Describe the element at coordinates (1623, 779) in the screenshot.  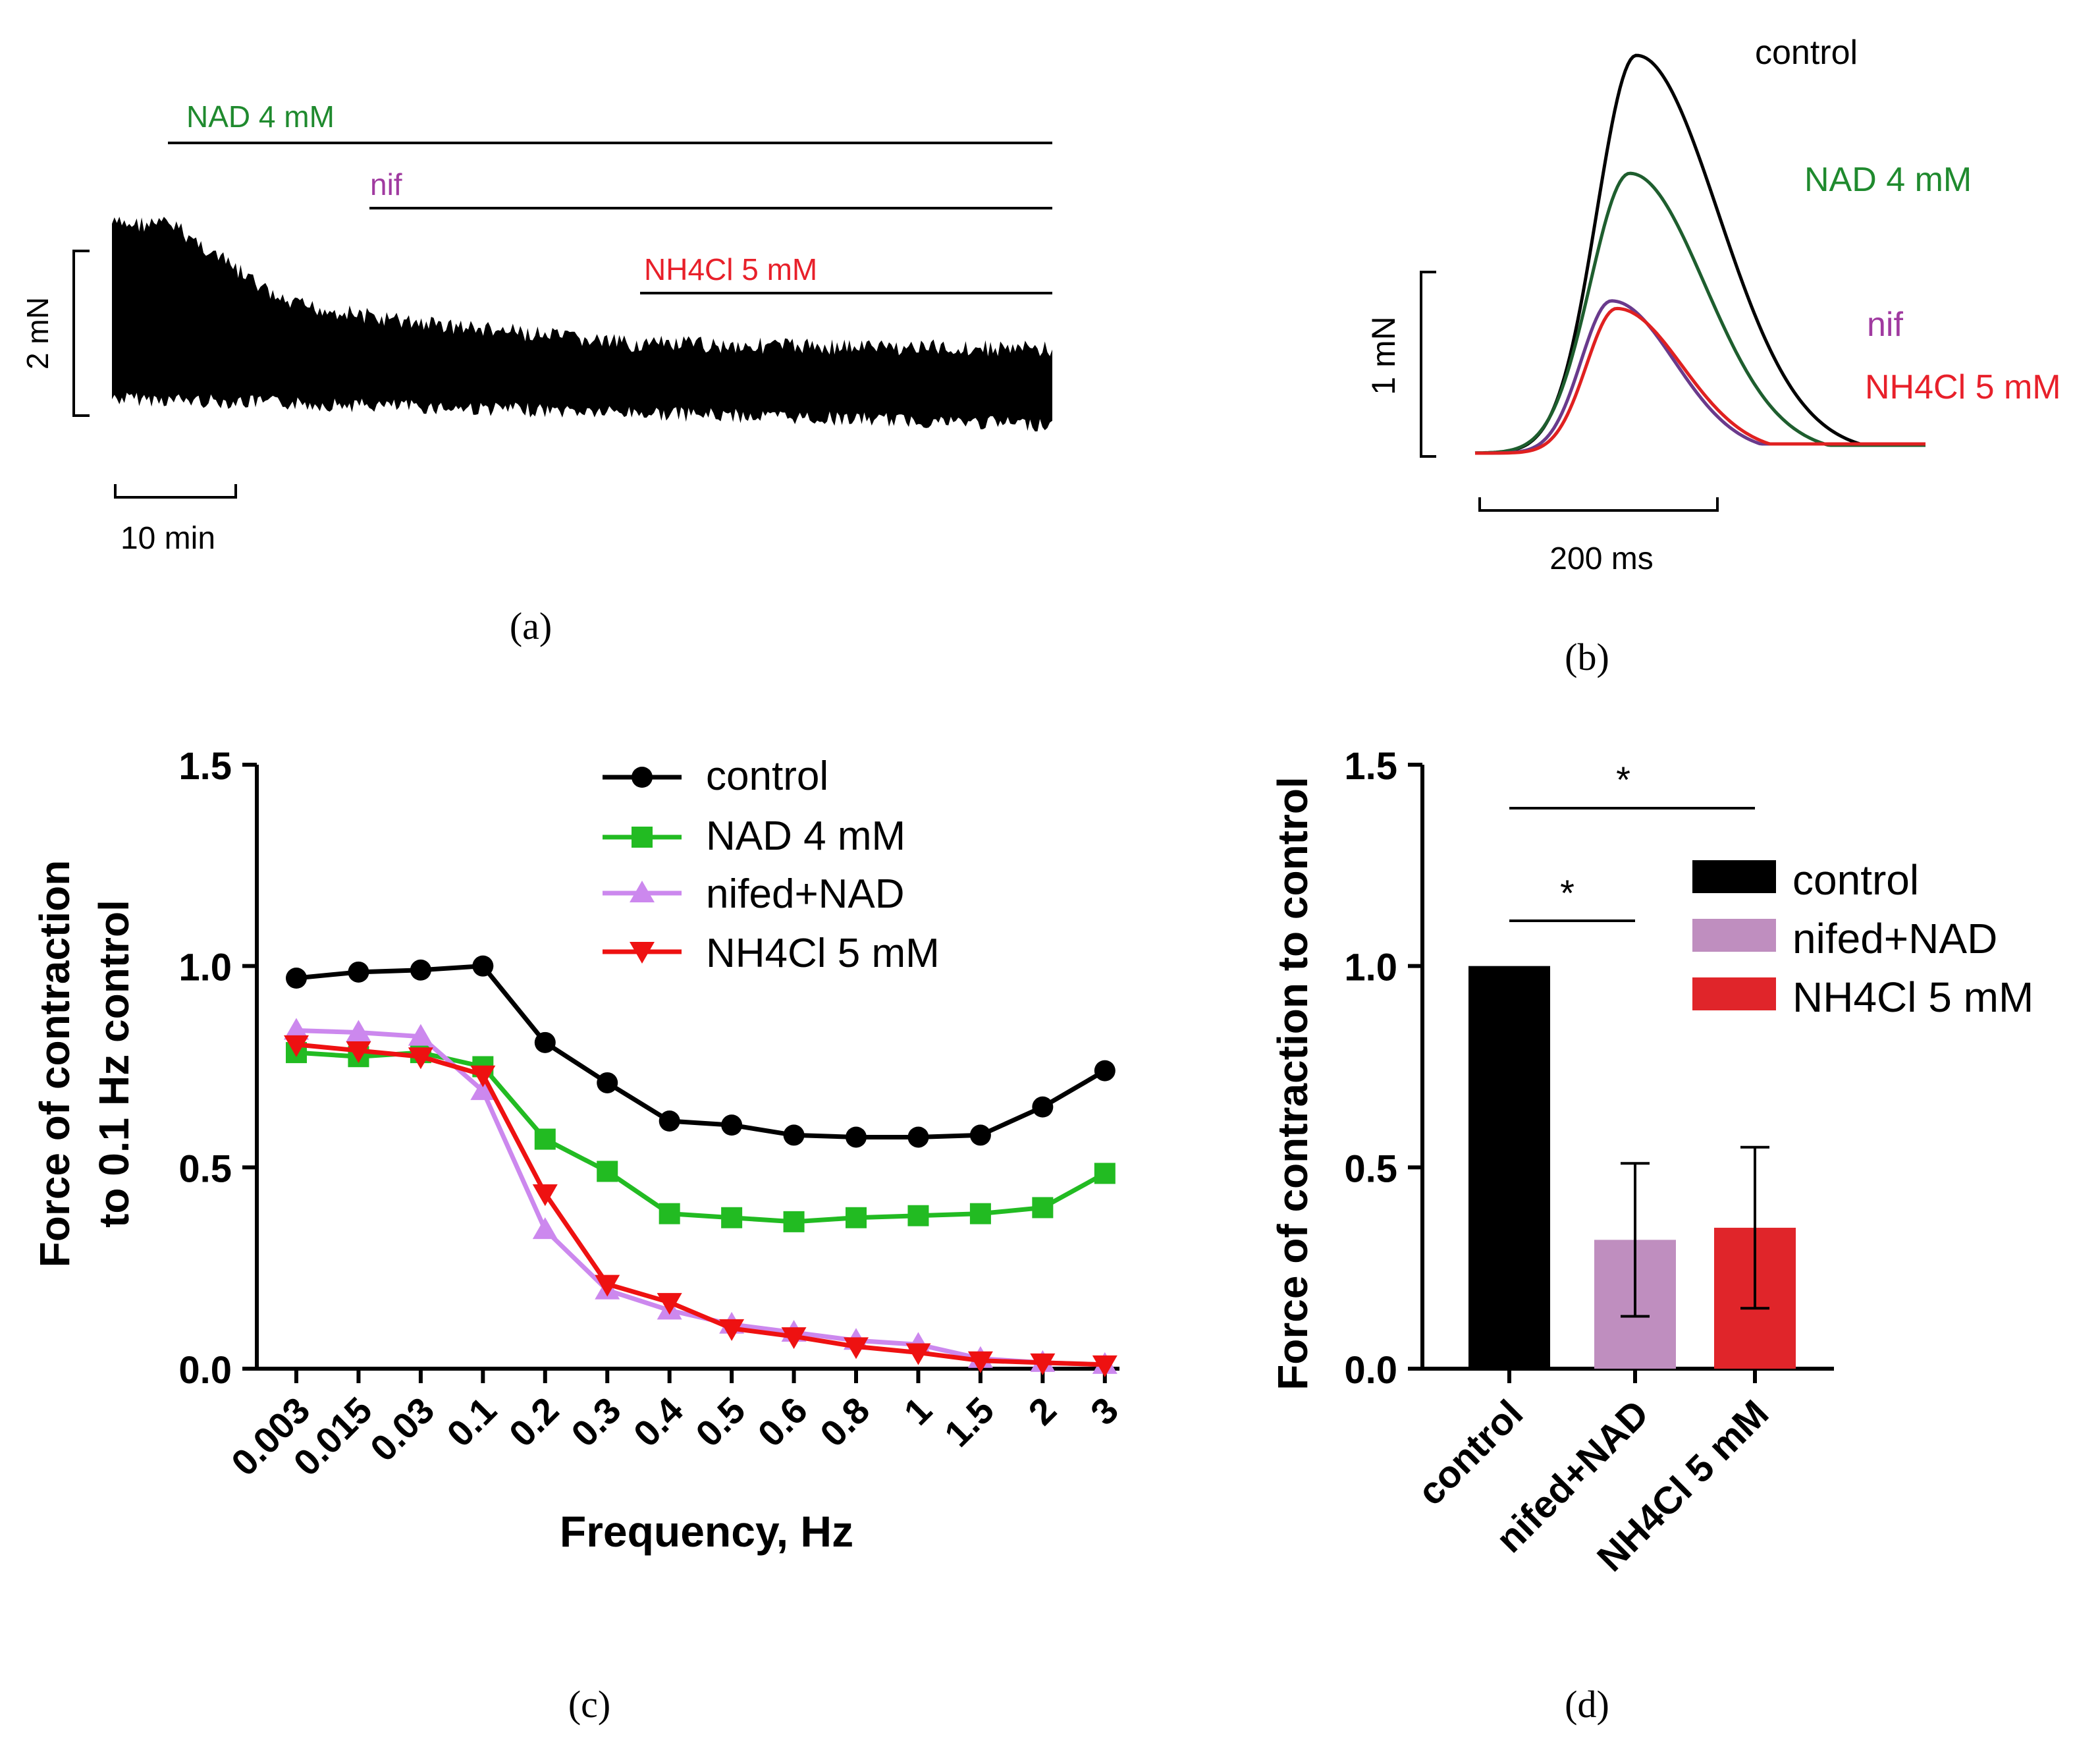
I see `sig-star-control-nh4: *` at that location.